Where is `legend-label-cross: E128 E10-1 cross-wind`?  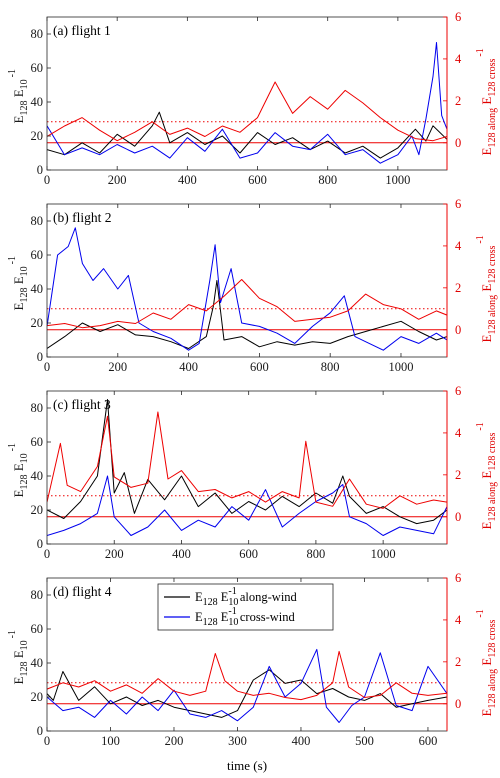 legend-label-cross: E128 E10-1 cross-wind is located at coordinates (245, 617).